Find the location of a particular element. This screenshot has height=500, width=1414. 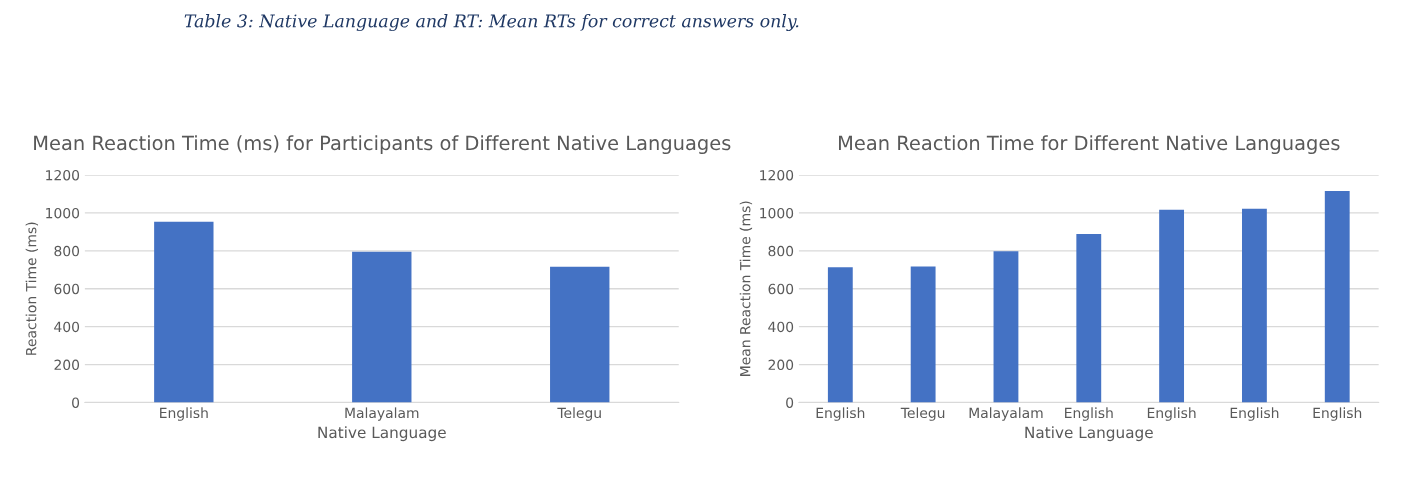

chart-title: Mean Reaction Time for Different Native Languages is located at coordinates (1089, 145).